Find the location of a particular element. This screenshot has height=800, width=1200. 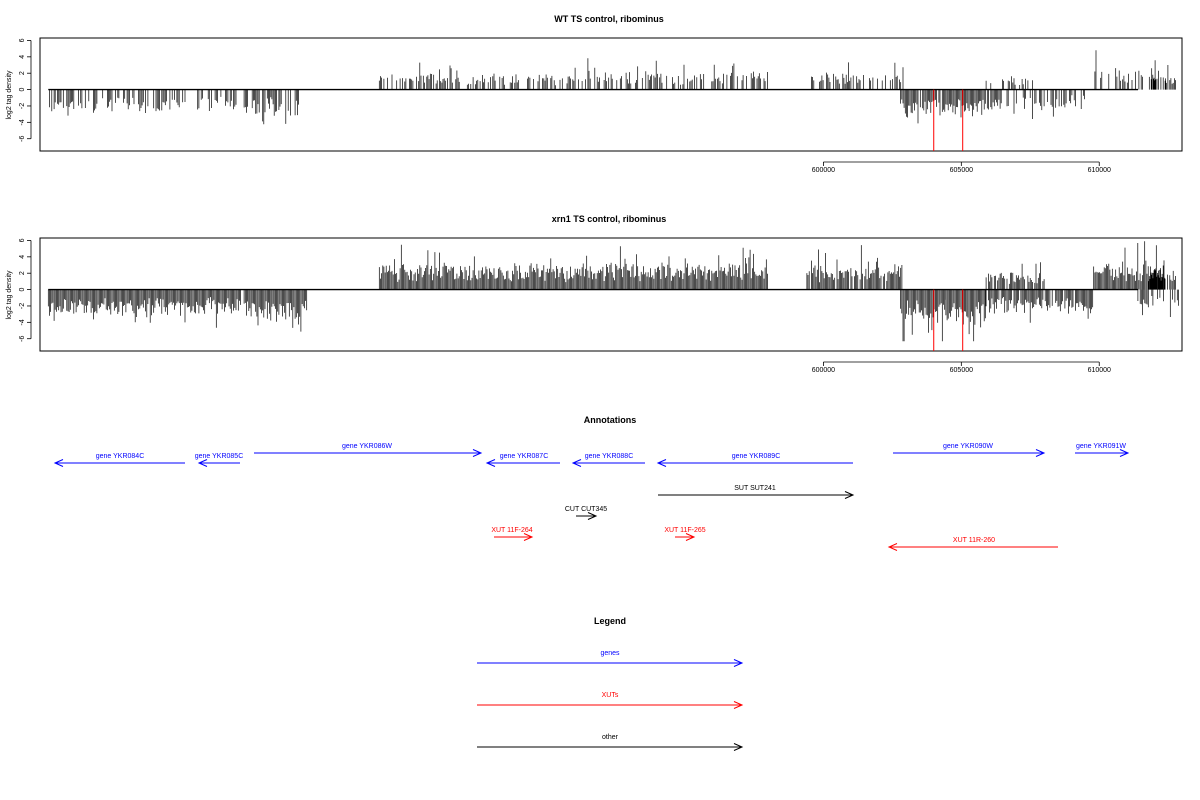

xrn1-x-tick-label: 605000 is located at coordinates (961, 370).